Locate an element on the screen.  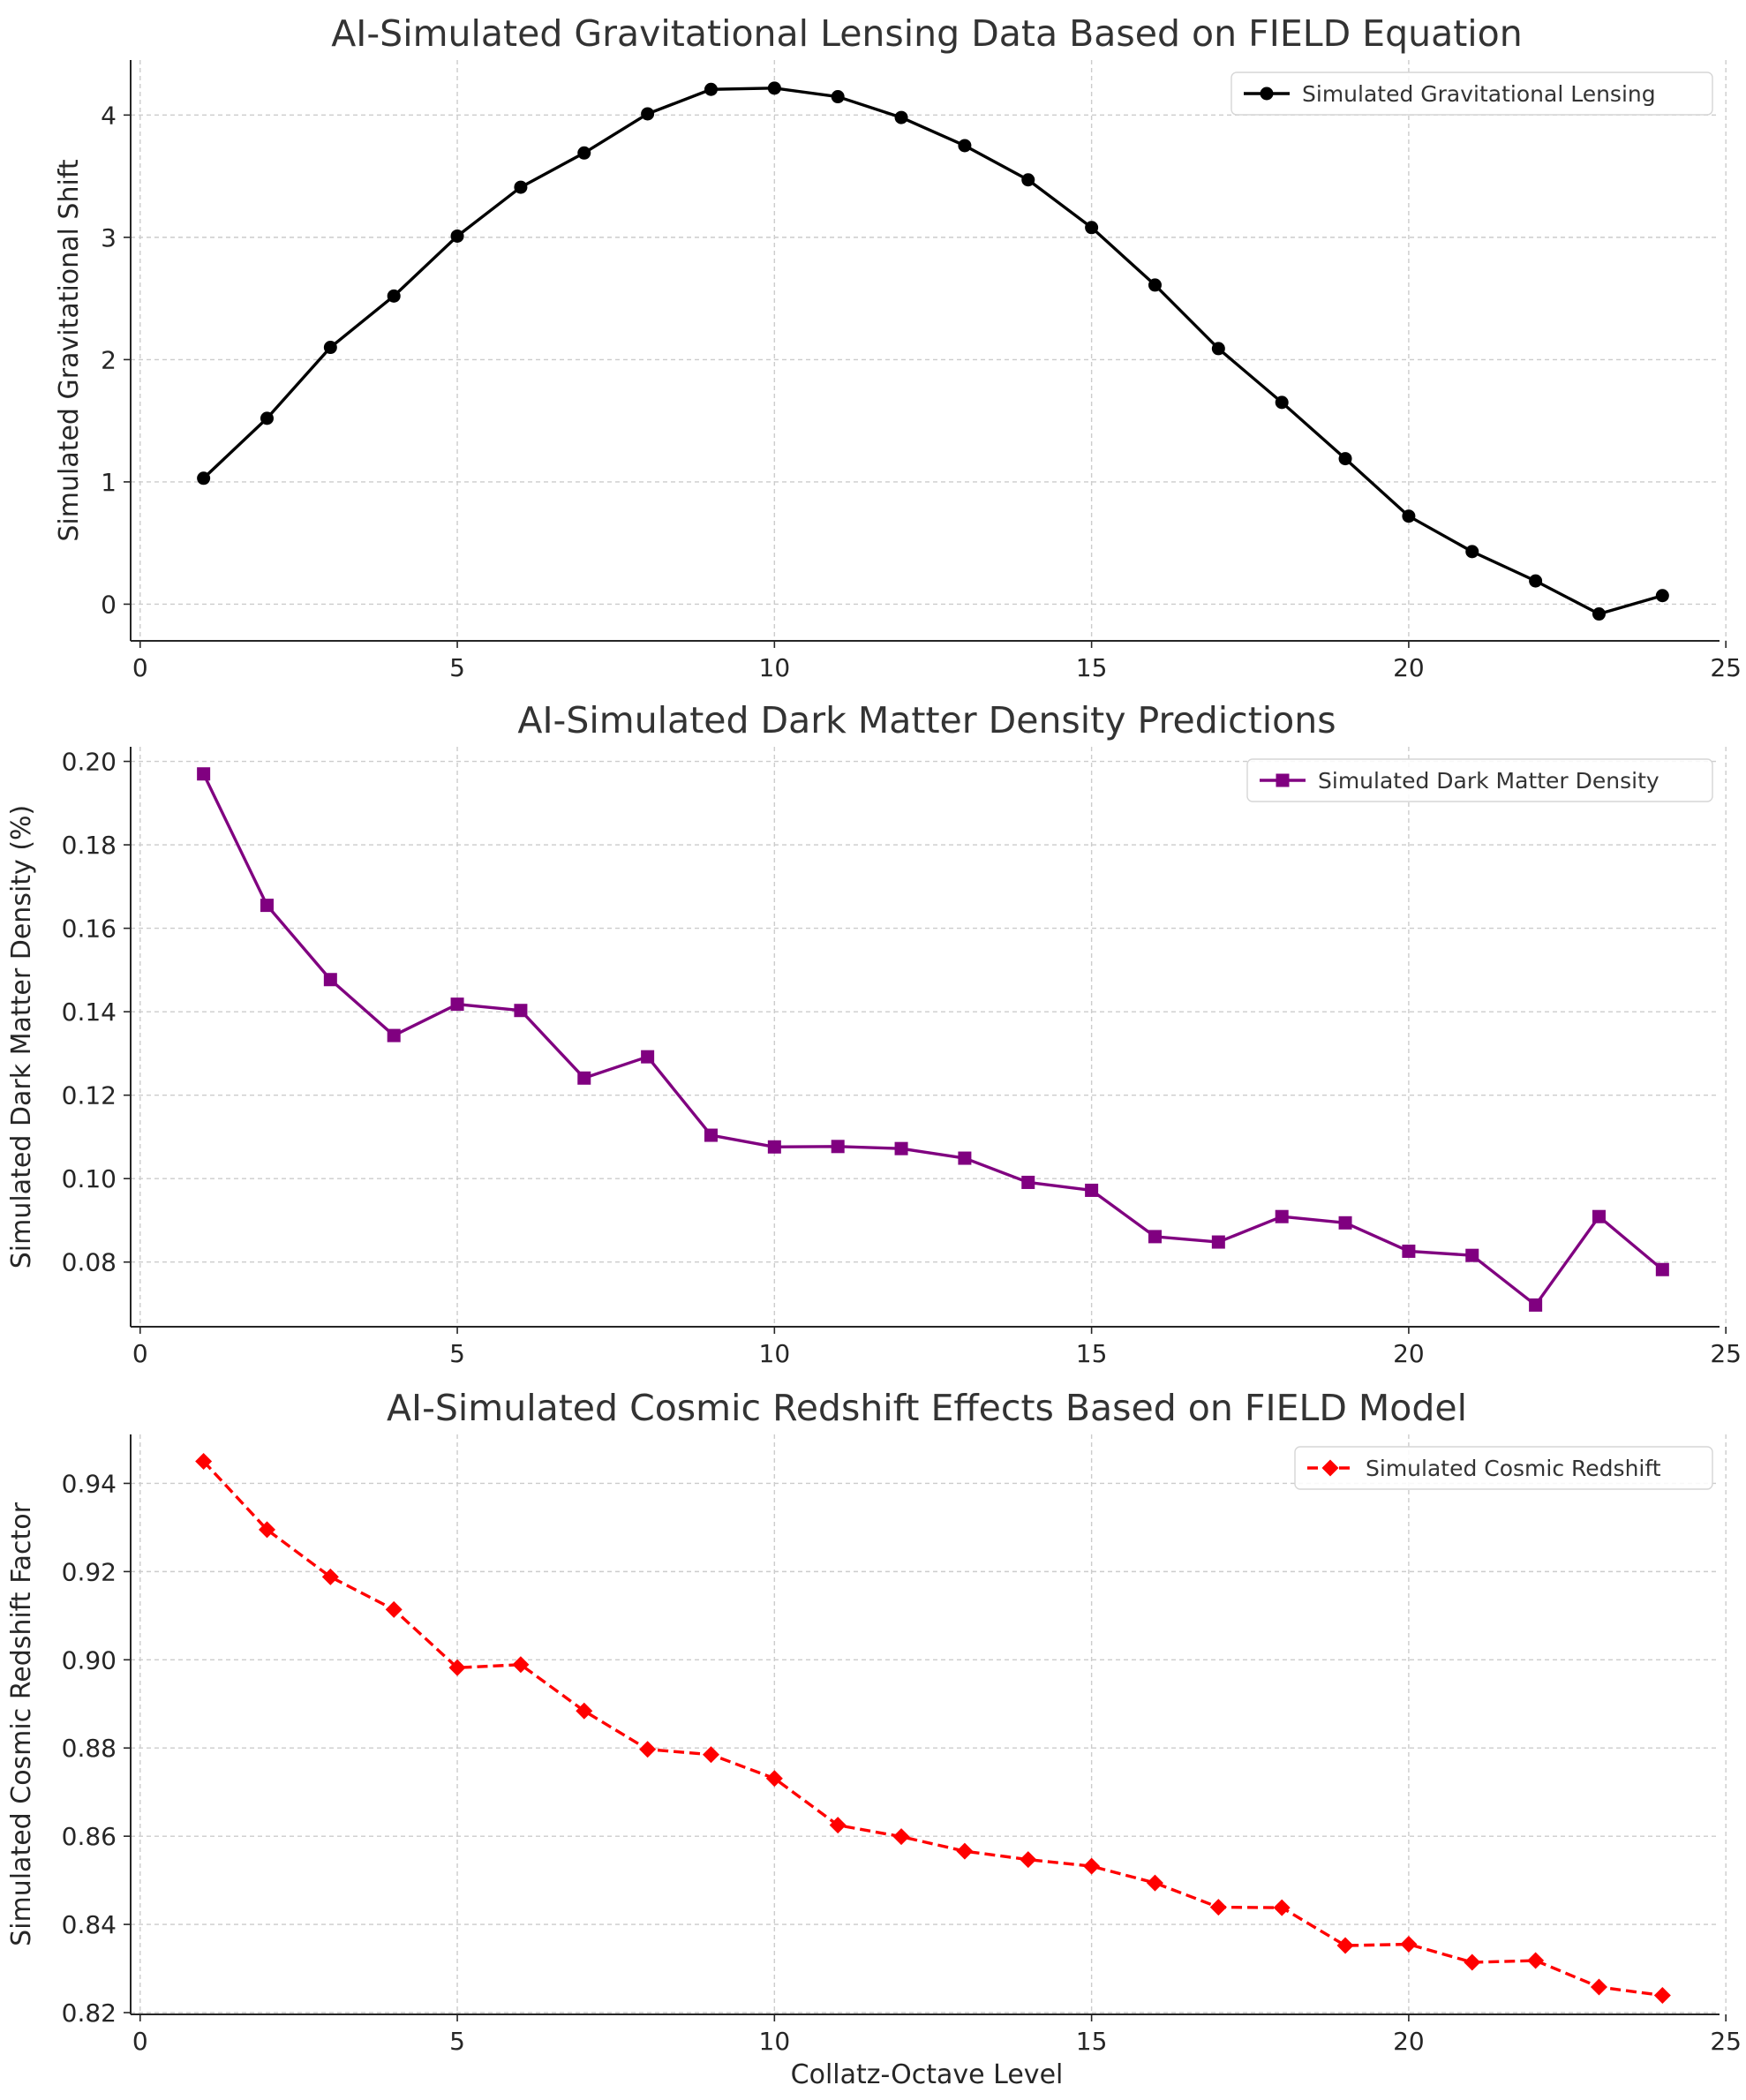
y-tick-label: 0 is located at coordinates (109, 604).